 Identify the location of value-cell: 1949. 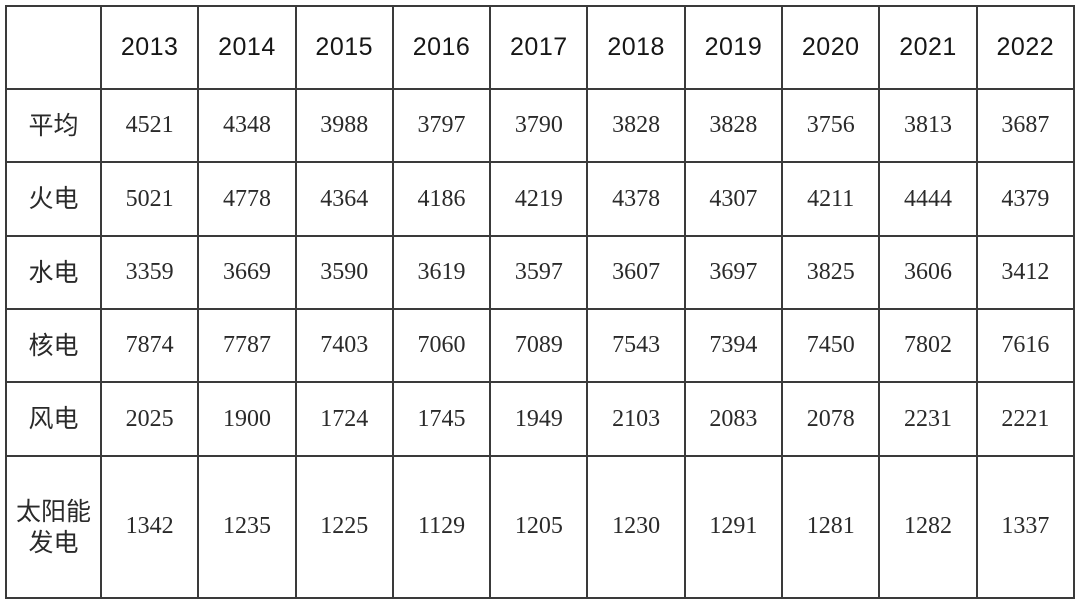
(539, 419).